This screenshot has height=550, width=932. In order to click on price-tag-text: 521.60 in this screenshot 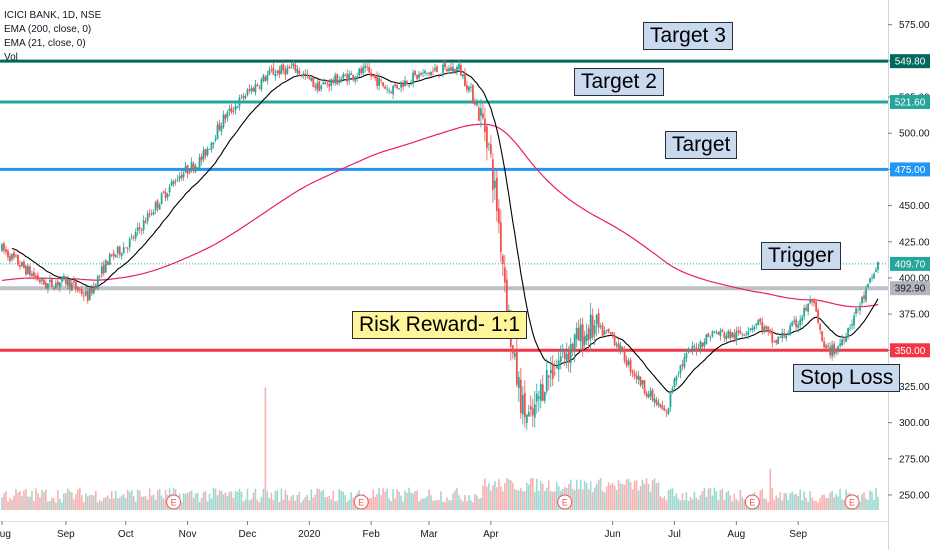, I will do `click(910, 102)`.